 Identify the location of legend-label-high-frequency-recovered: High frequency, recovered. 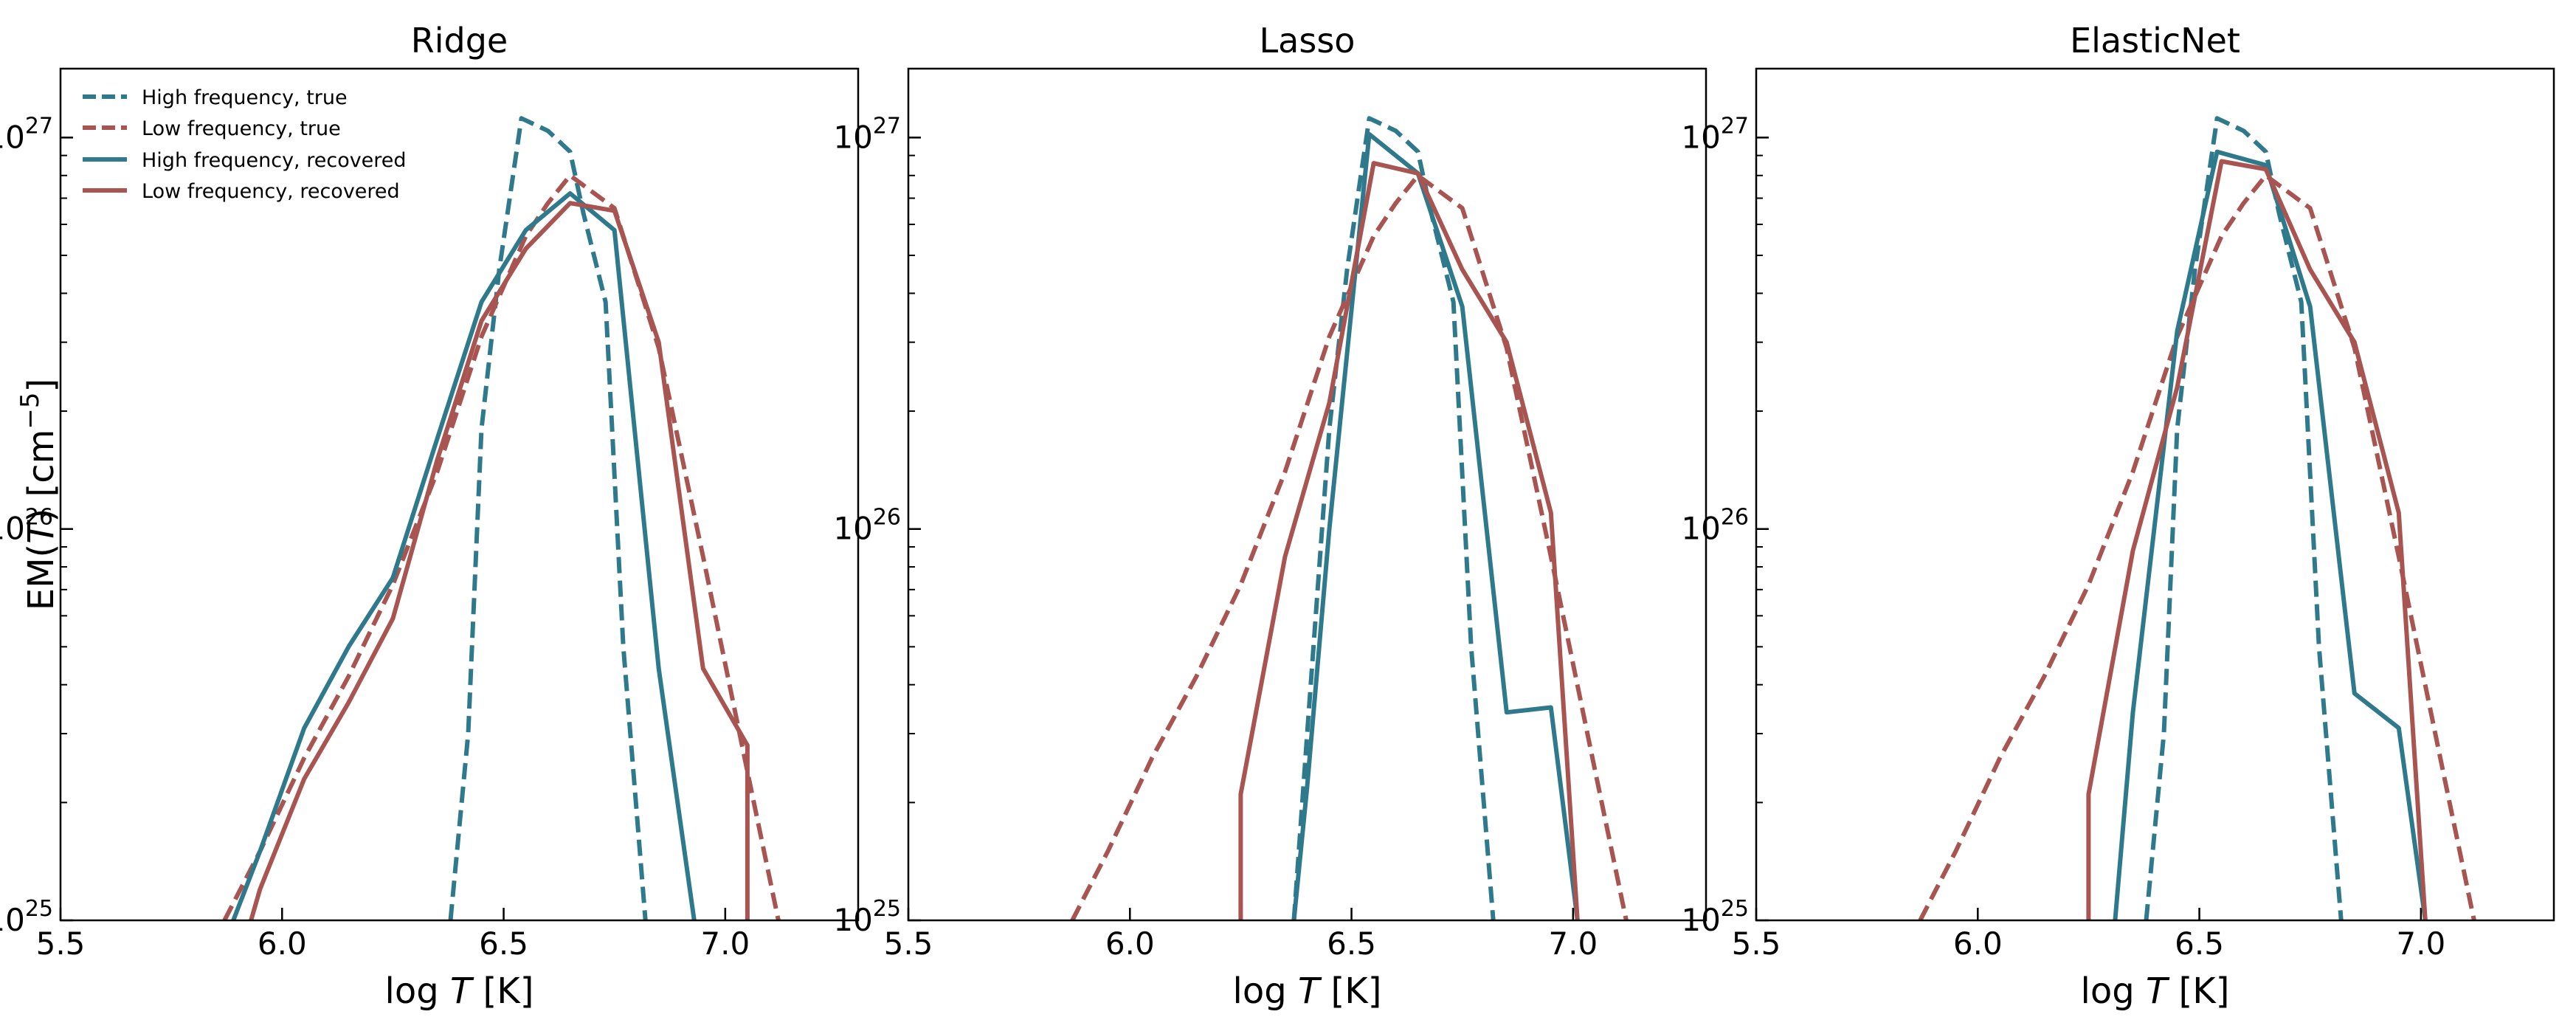
(274, 160).